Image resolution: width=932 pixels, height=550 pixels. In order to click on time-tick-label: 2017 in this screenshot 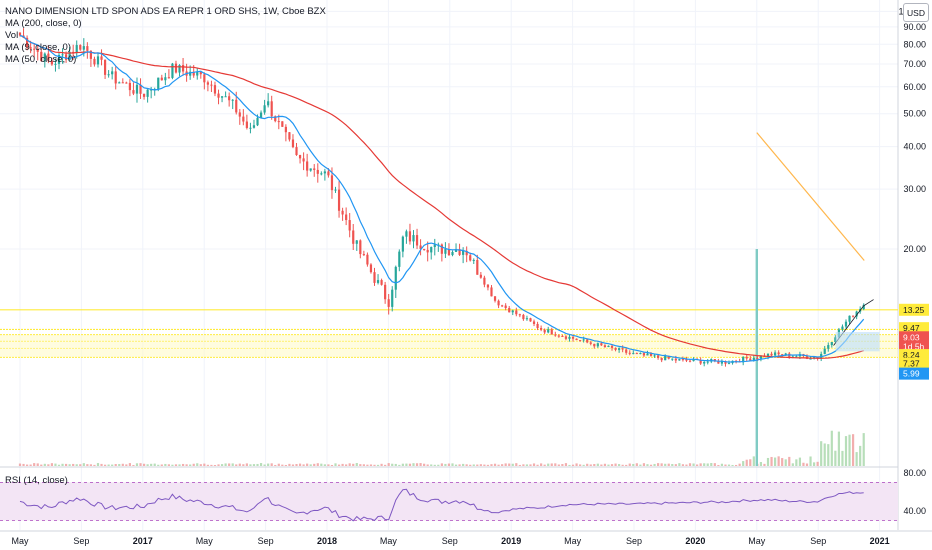, I will do `click(143, 541)`.